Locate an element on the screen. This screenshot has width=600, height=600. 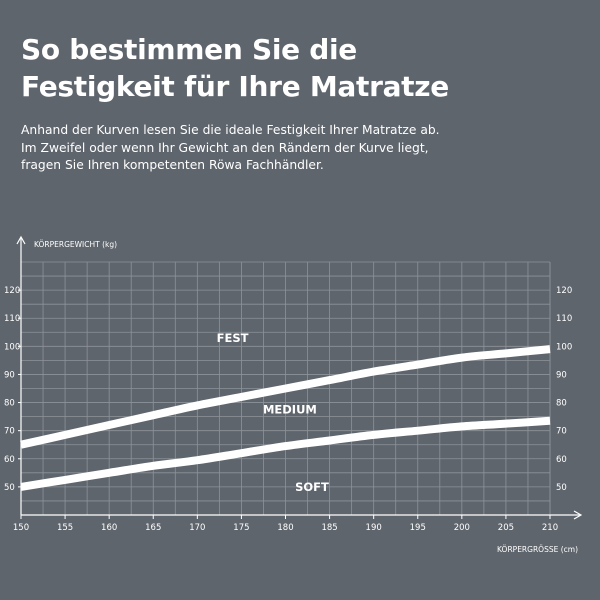
curve-label-soft: SOFT is located at coordinates (312, 487).